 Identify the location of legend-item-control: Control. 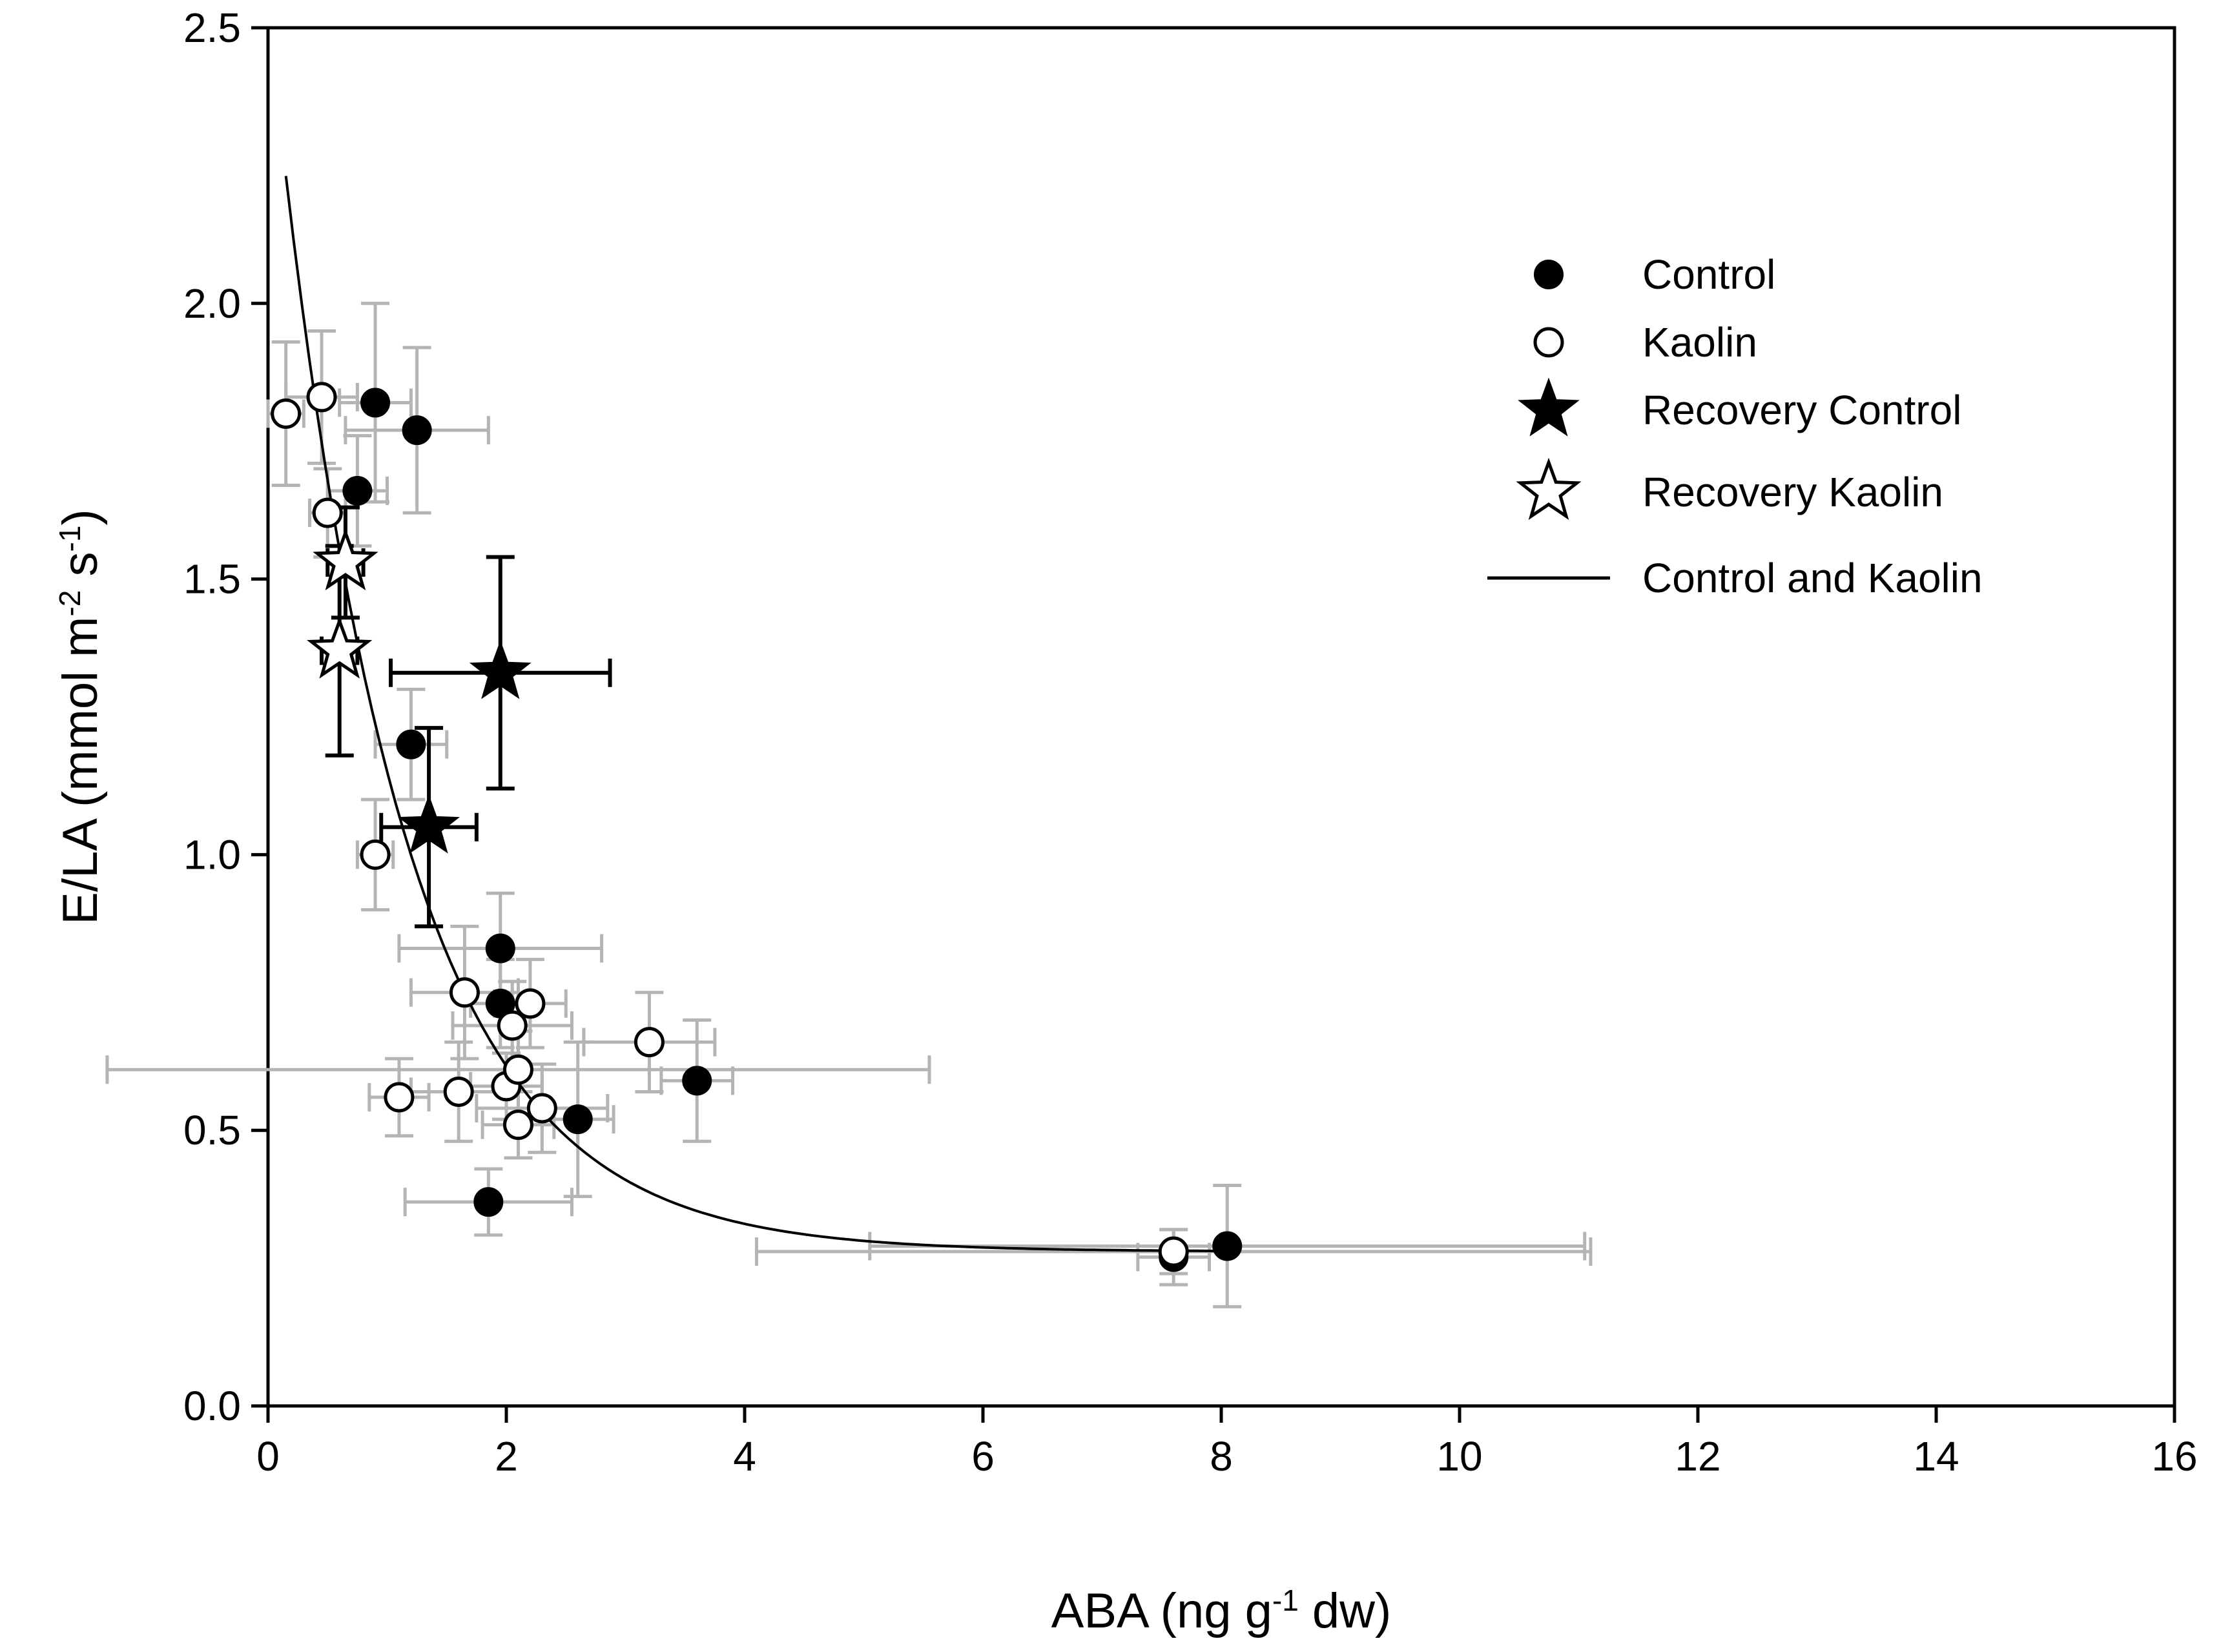
(1655, 274).